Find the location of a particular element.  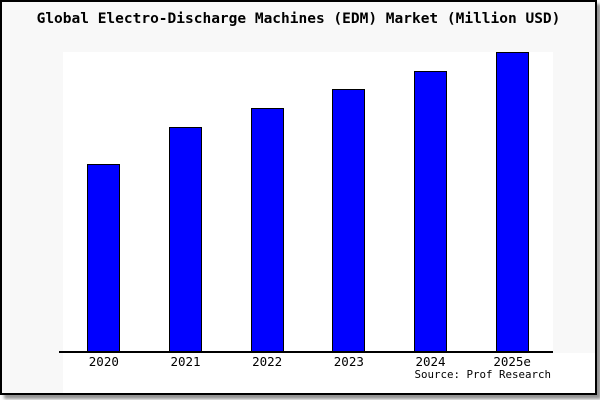

x-tick-label-2022: 2022 is located at coordinates (267, 361).